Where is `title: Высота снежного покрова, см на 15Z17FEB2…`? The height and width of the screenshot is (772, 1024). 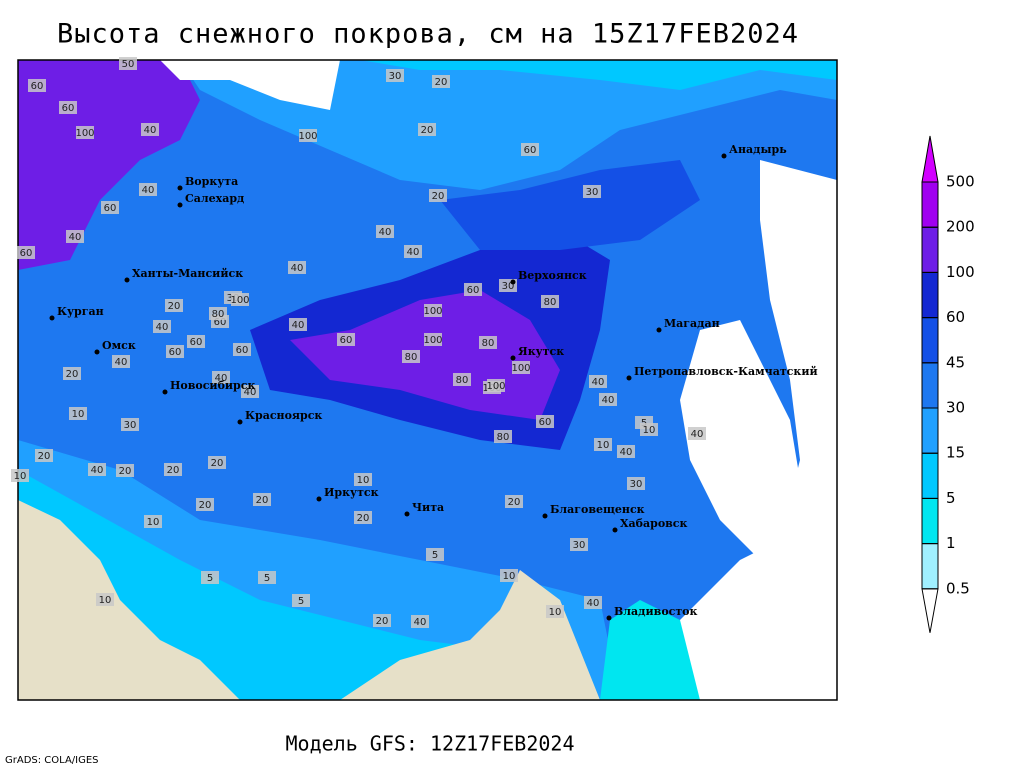 title: Высота снежного покрова, см на 15Z17FEB2… is located at coordinates (428, 34).